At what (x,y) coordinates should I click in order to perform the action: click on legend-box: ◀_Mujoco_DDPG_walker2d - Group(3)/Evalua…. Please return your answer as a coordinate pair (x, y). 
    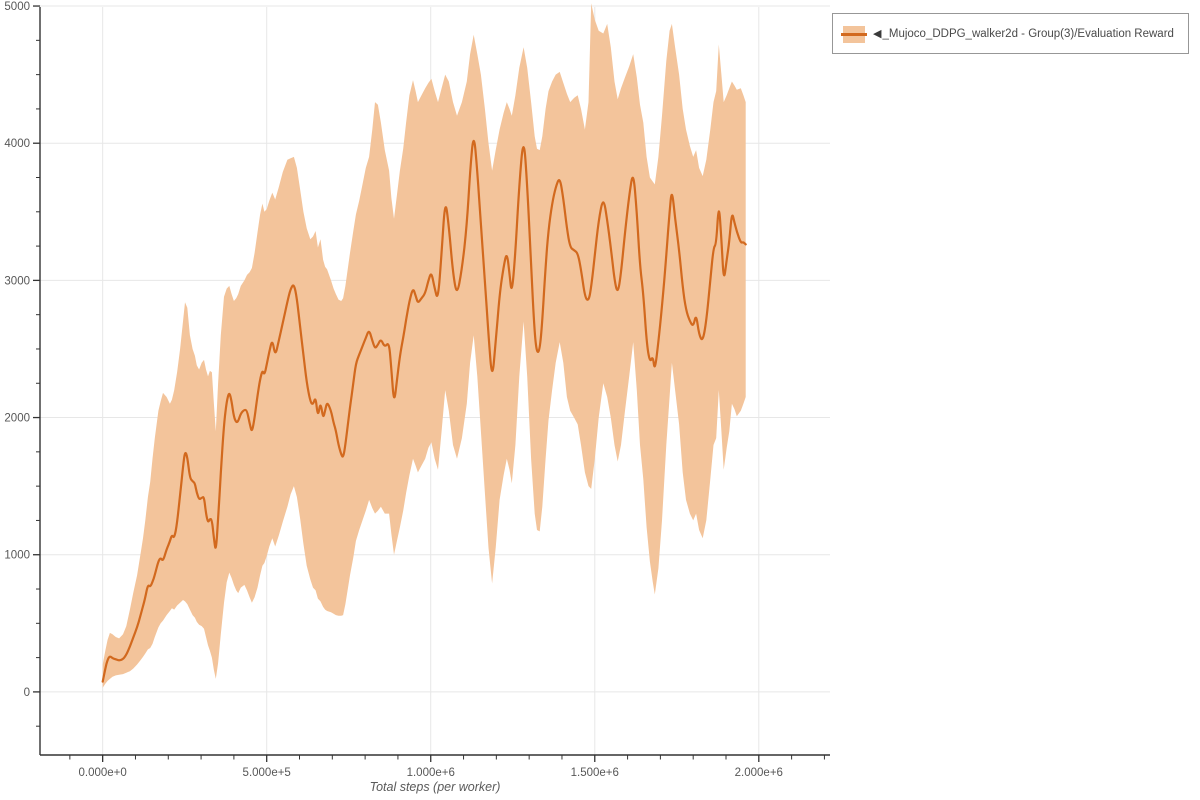
    Looking at the image, I should click on (1010, 33).